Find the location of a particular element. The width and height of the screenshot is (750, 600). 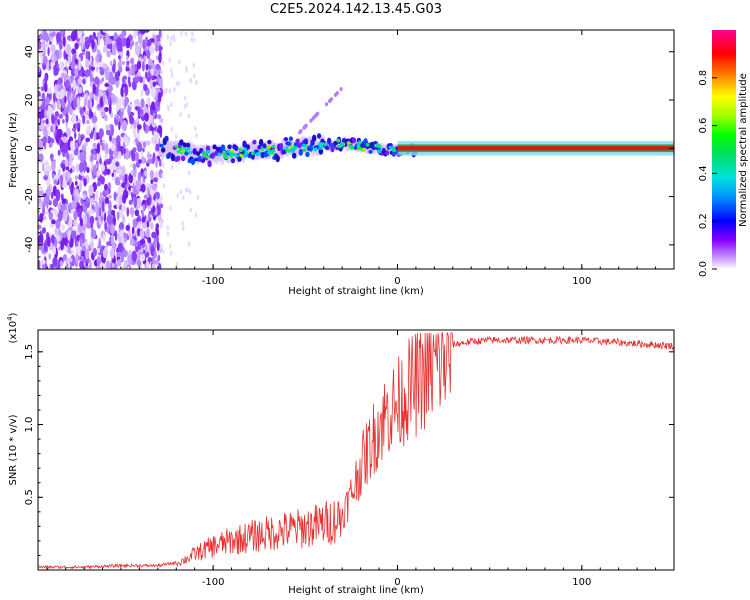

y-tick-label: -40 is located at coordinates (29, 245).